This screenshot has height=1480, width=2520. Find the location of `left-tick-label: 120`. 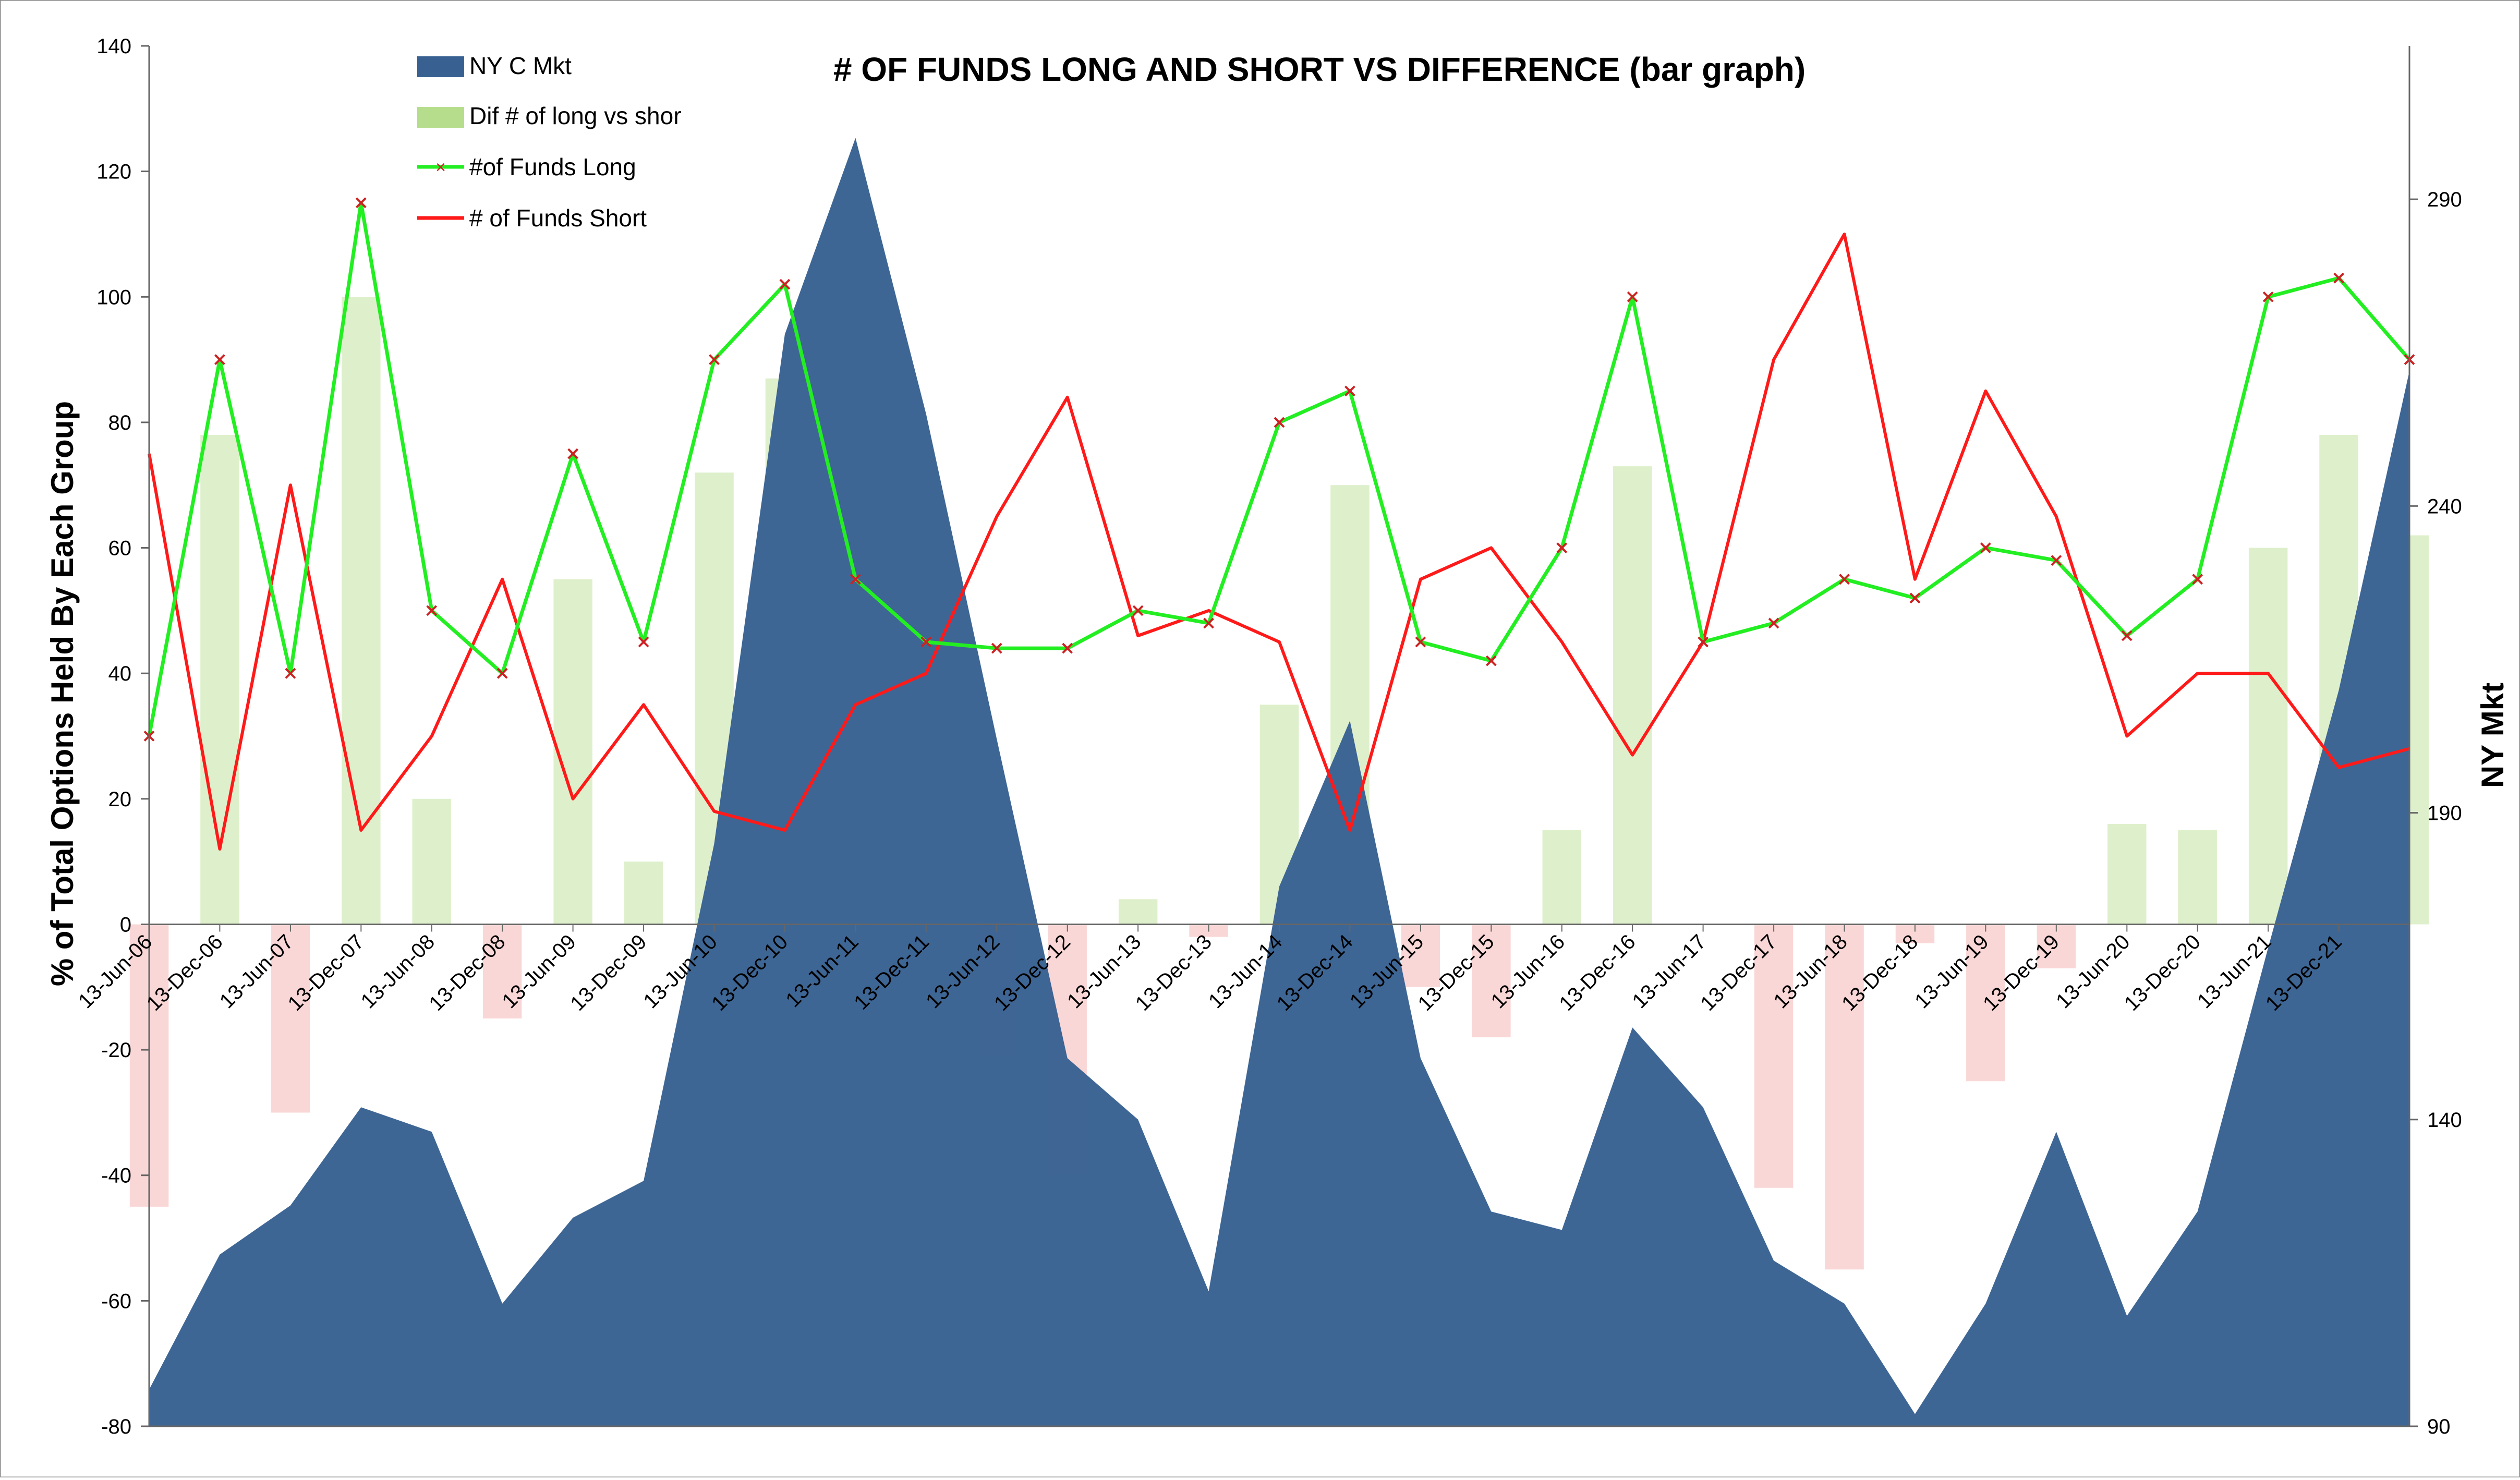

left-tick-label: 120 is located at coordinates (114, 172).